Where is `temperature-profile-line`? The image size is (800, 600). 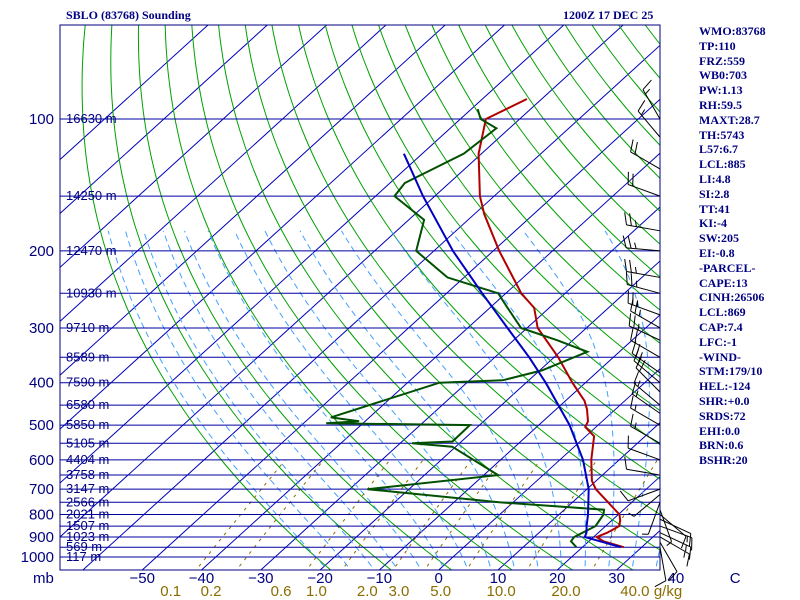
temperature-profile-line is located at coordinates (551, 323).